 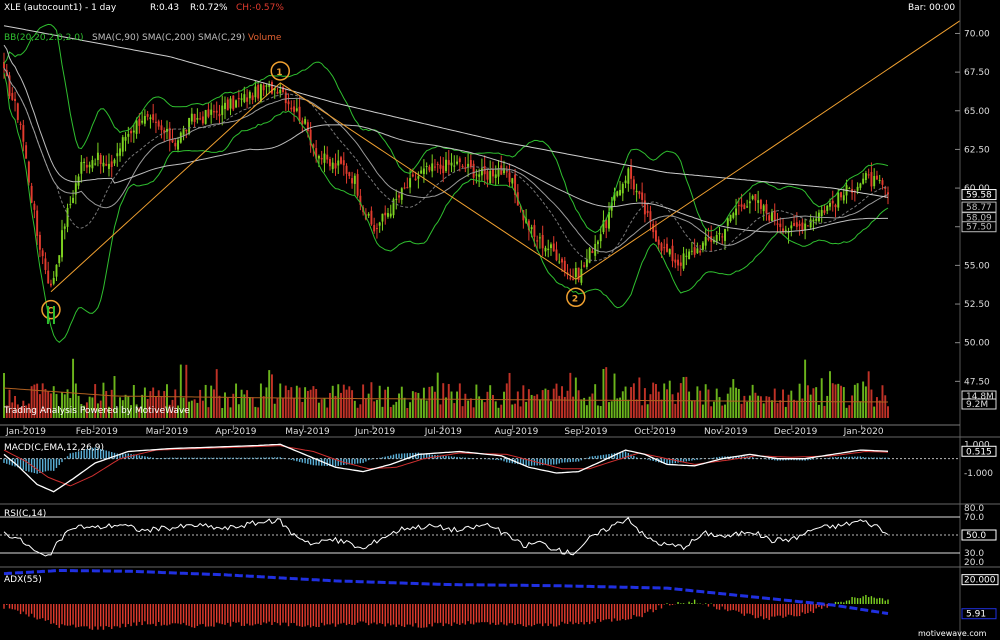 What do you see at coordinates (977, 305) in the screenshot?
I see `price-tick-label: 52.50` at bounding box center [977, 305].